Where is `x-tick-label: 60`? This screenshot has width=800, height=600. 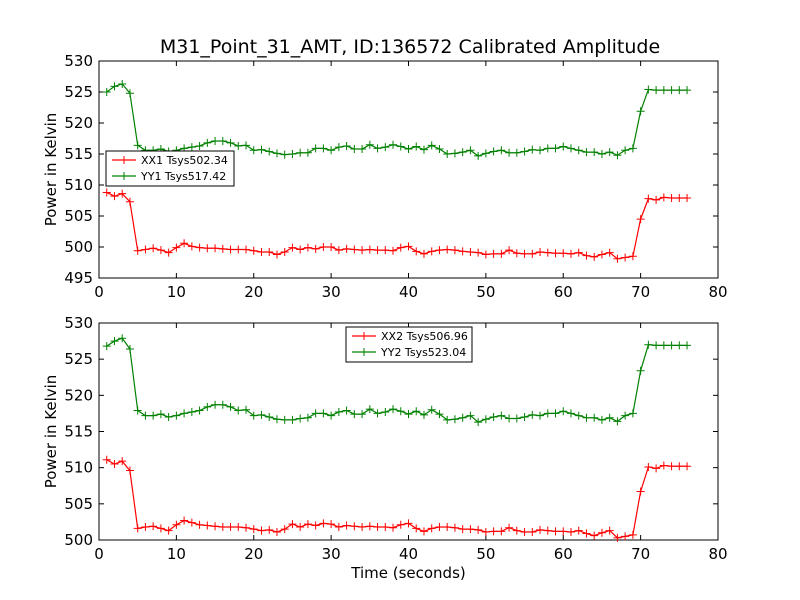
x-tick-label: 60 is located at coordinates (563, 554).